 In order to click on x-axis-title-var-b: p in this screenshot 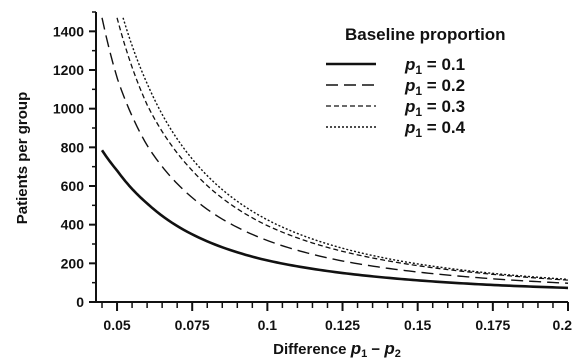, I will do `click(388, 348)`.